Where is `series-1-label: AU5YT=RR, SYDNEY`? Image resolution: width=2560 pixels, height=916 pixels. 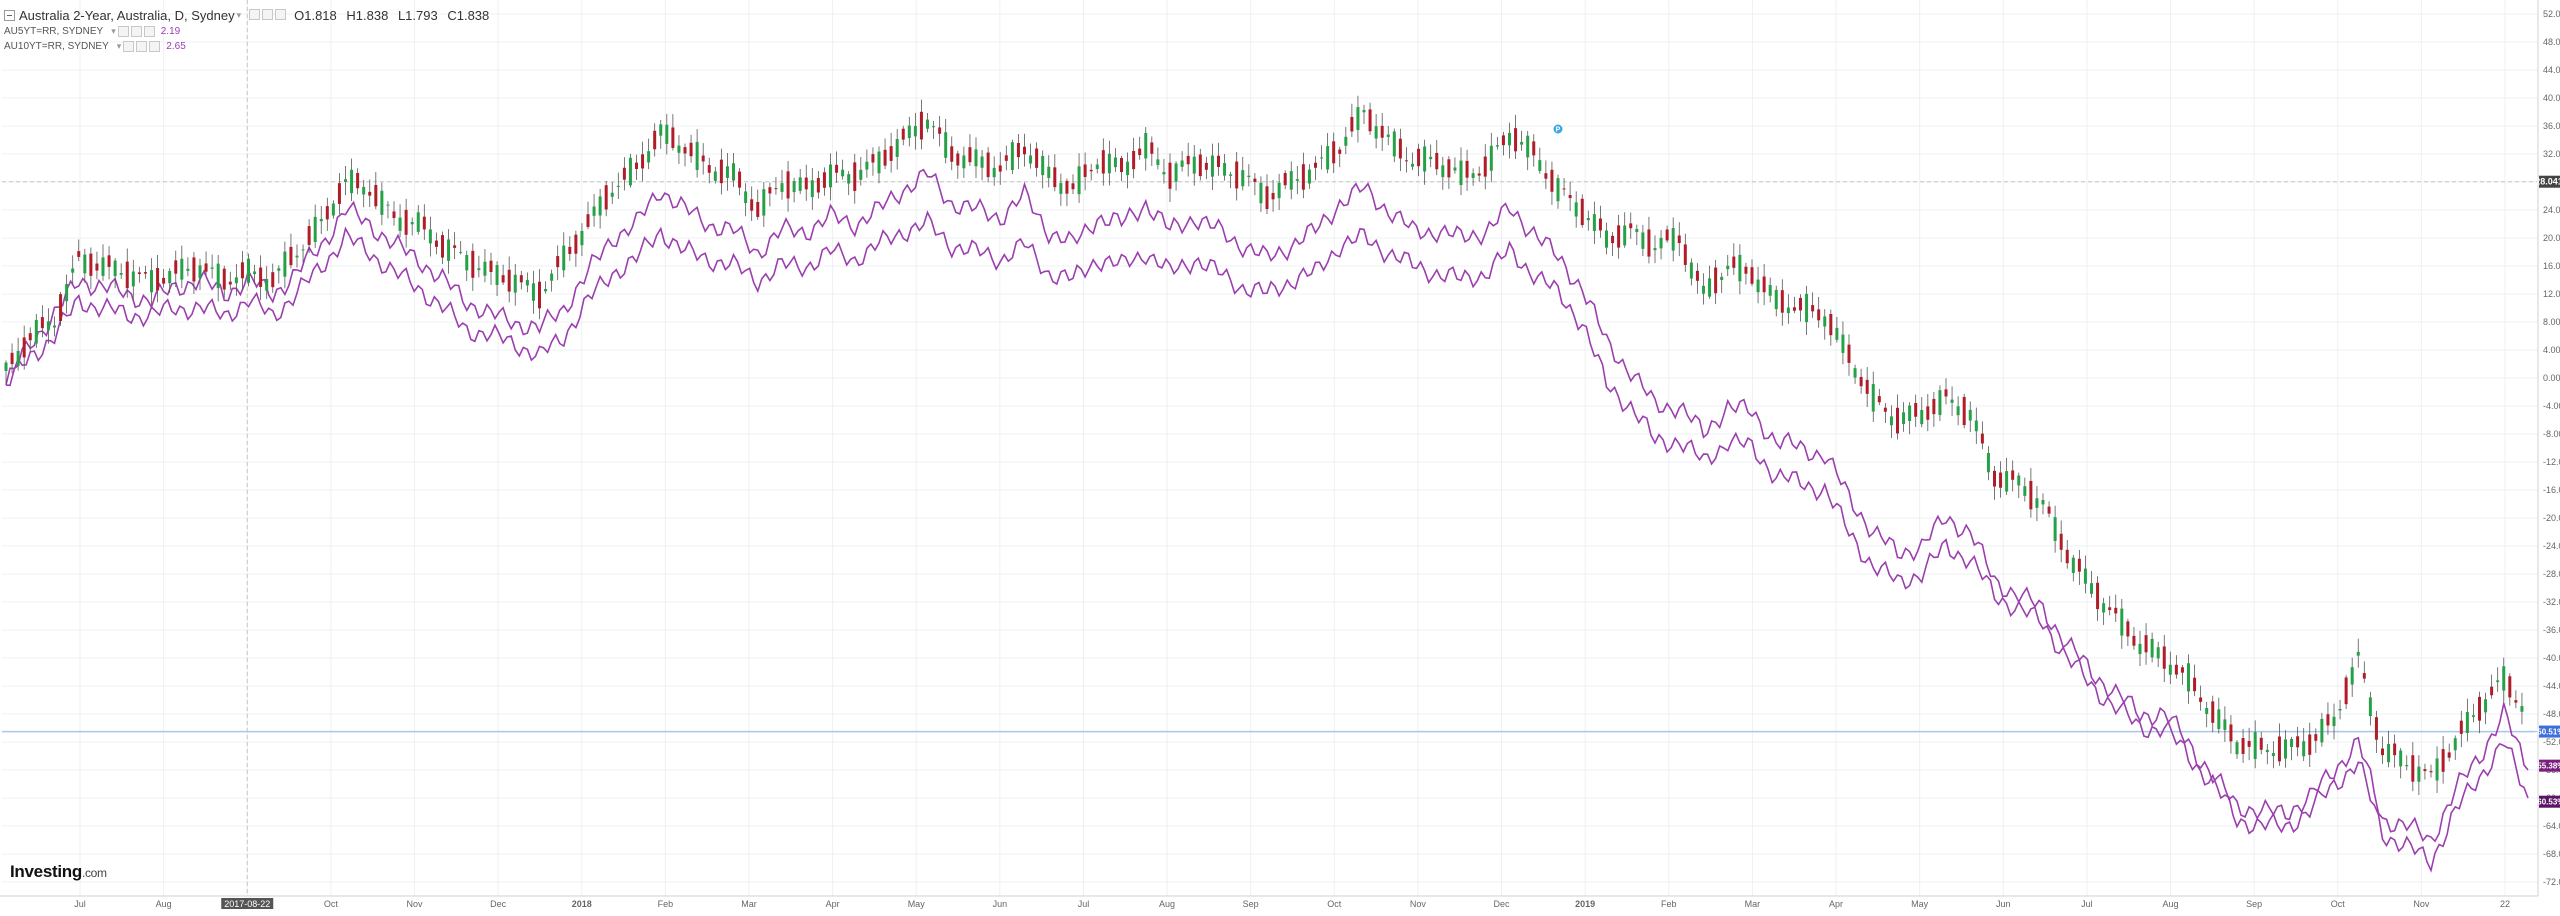
series-1-label: AU5YT=RR, SYDNEY is located at coordinates (54, 31).